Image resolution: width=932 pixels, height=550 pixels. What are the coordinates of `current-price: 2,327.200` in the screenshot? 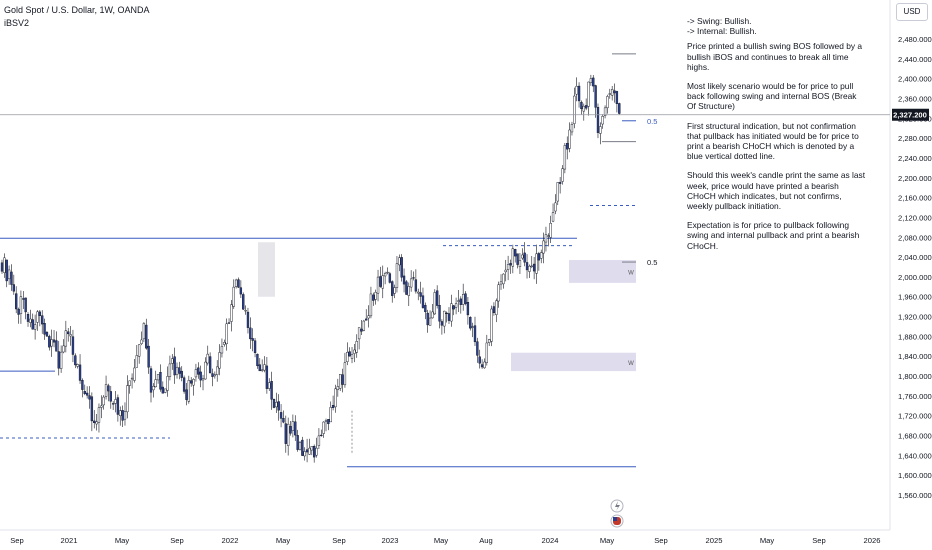 It's located at (464, 114).